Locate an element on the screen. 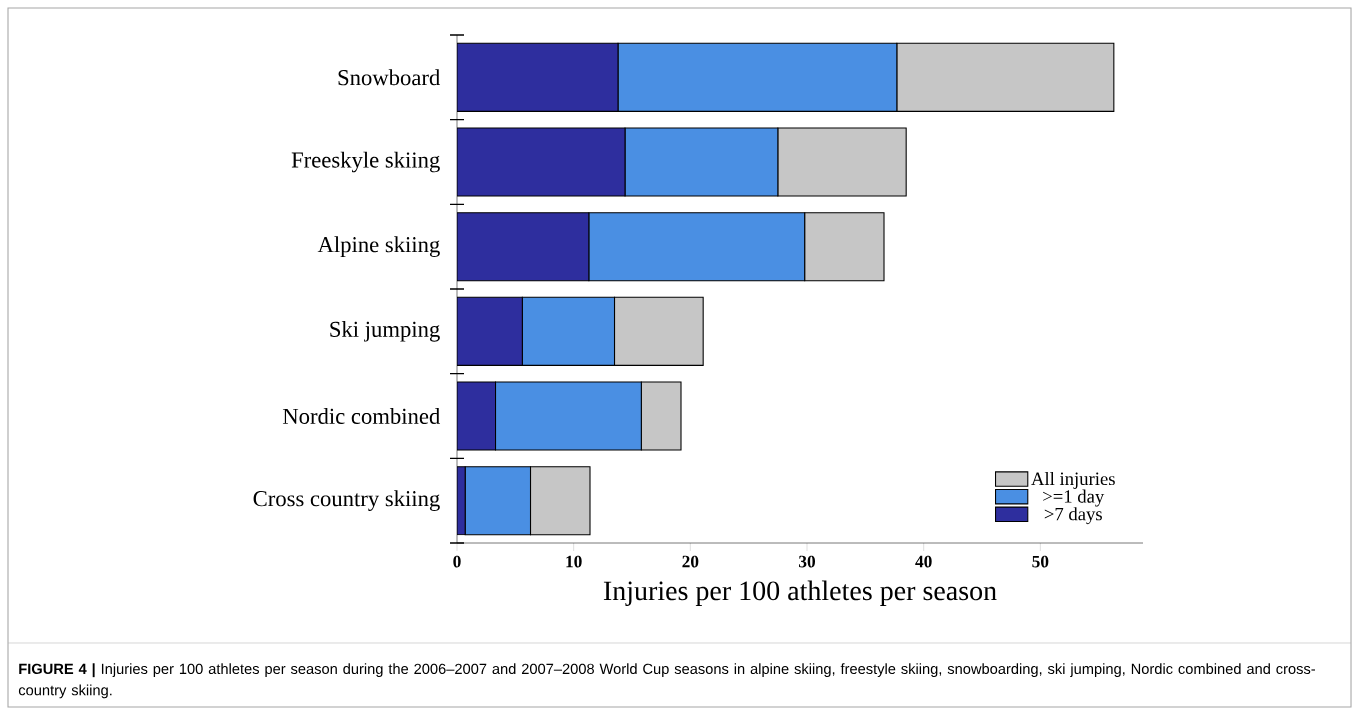 This screenshot has width=1359, height=715. legend-label: All injuries is located at coordinates (1073, 480).